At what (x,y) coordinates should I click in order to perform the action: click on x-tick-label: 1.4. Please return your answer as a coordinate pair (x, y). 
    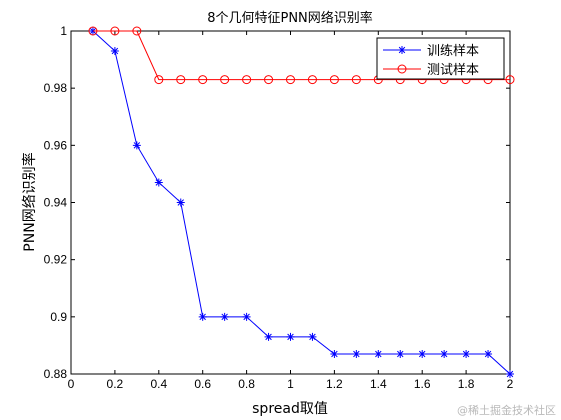
    Looking at the image, I should click on (378, 384).